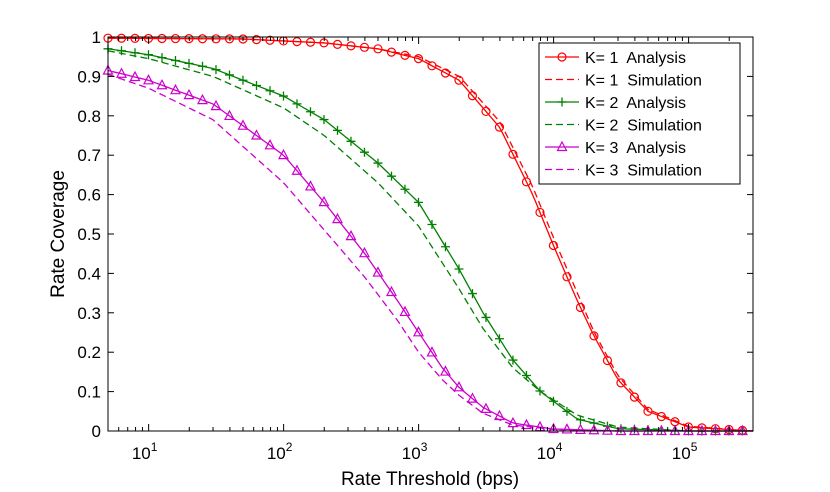 This screenshot has height=492, width=830. What do you see at coordinates (615, 58) in the screenshot?
I see `legend-entry: K= 1 Analysis` at bounding box center [615, 58].